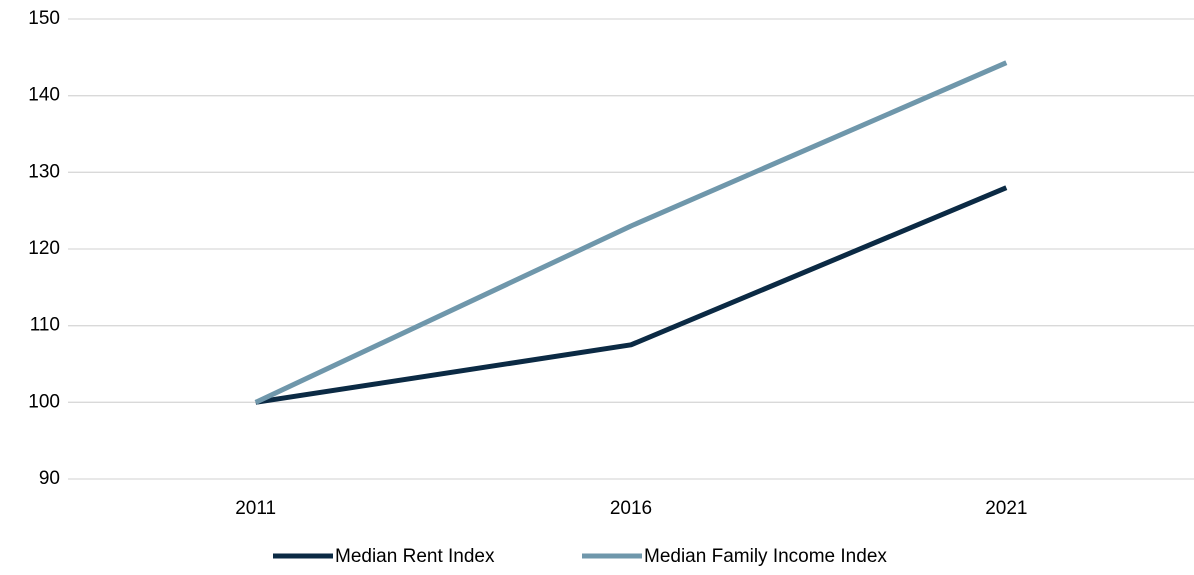  I want to click on x-tick-label: 2011, so click(255, 508).